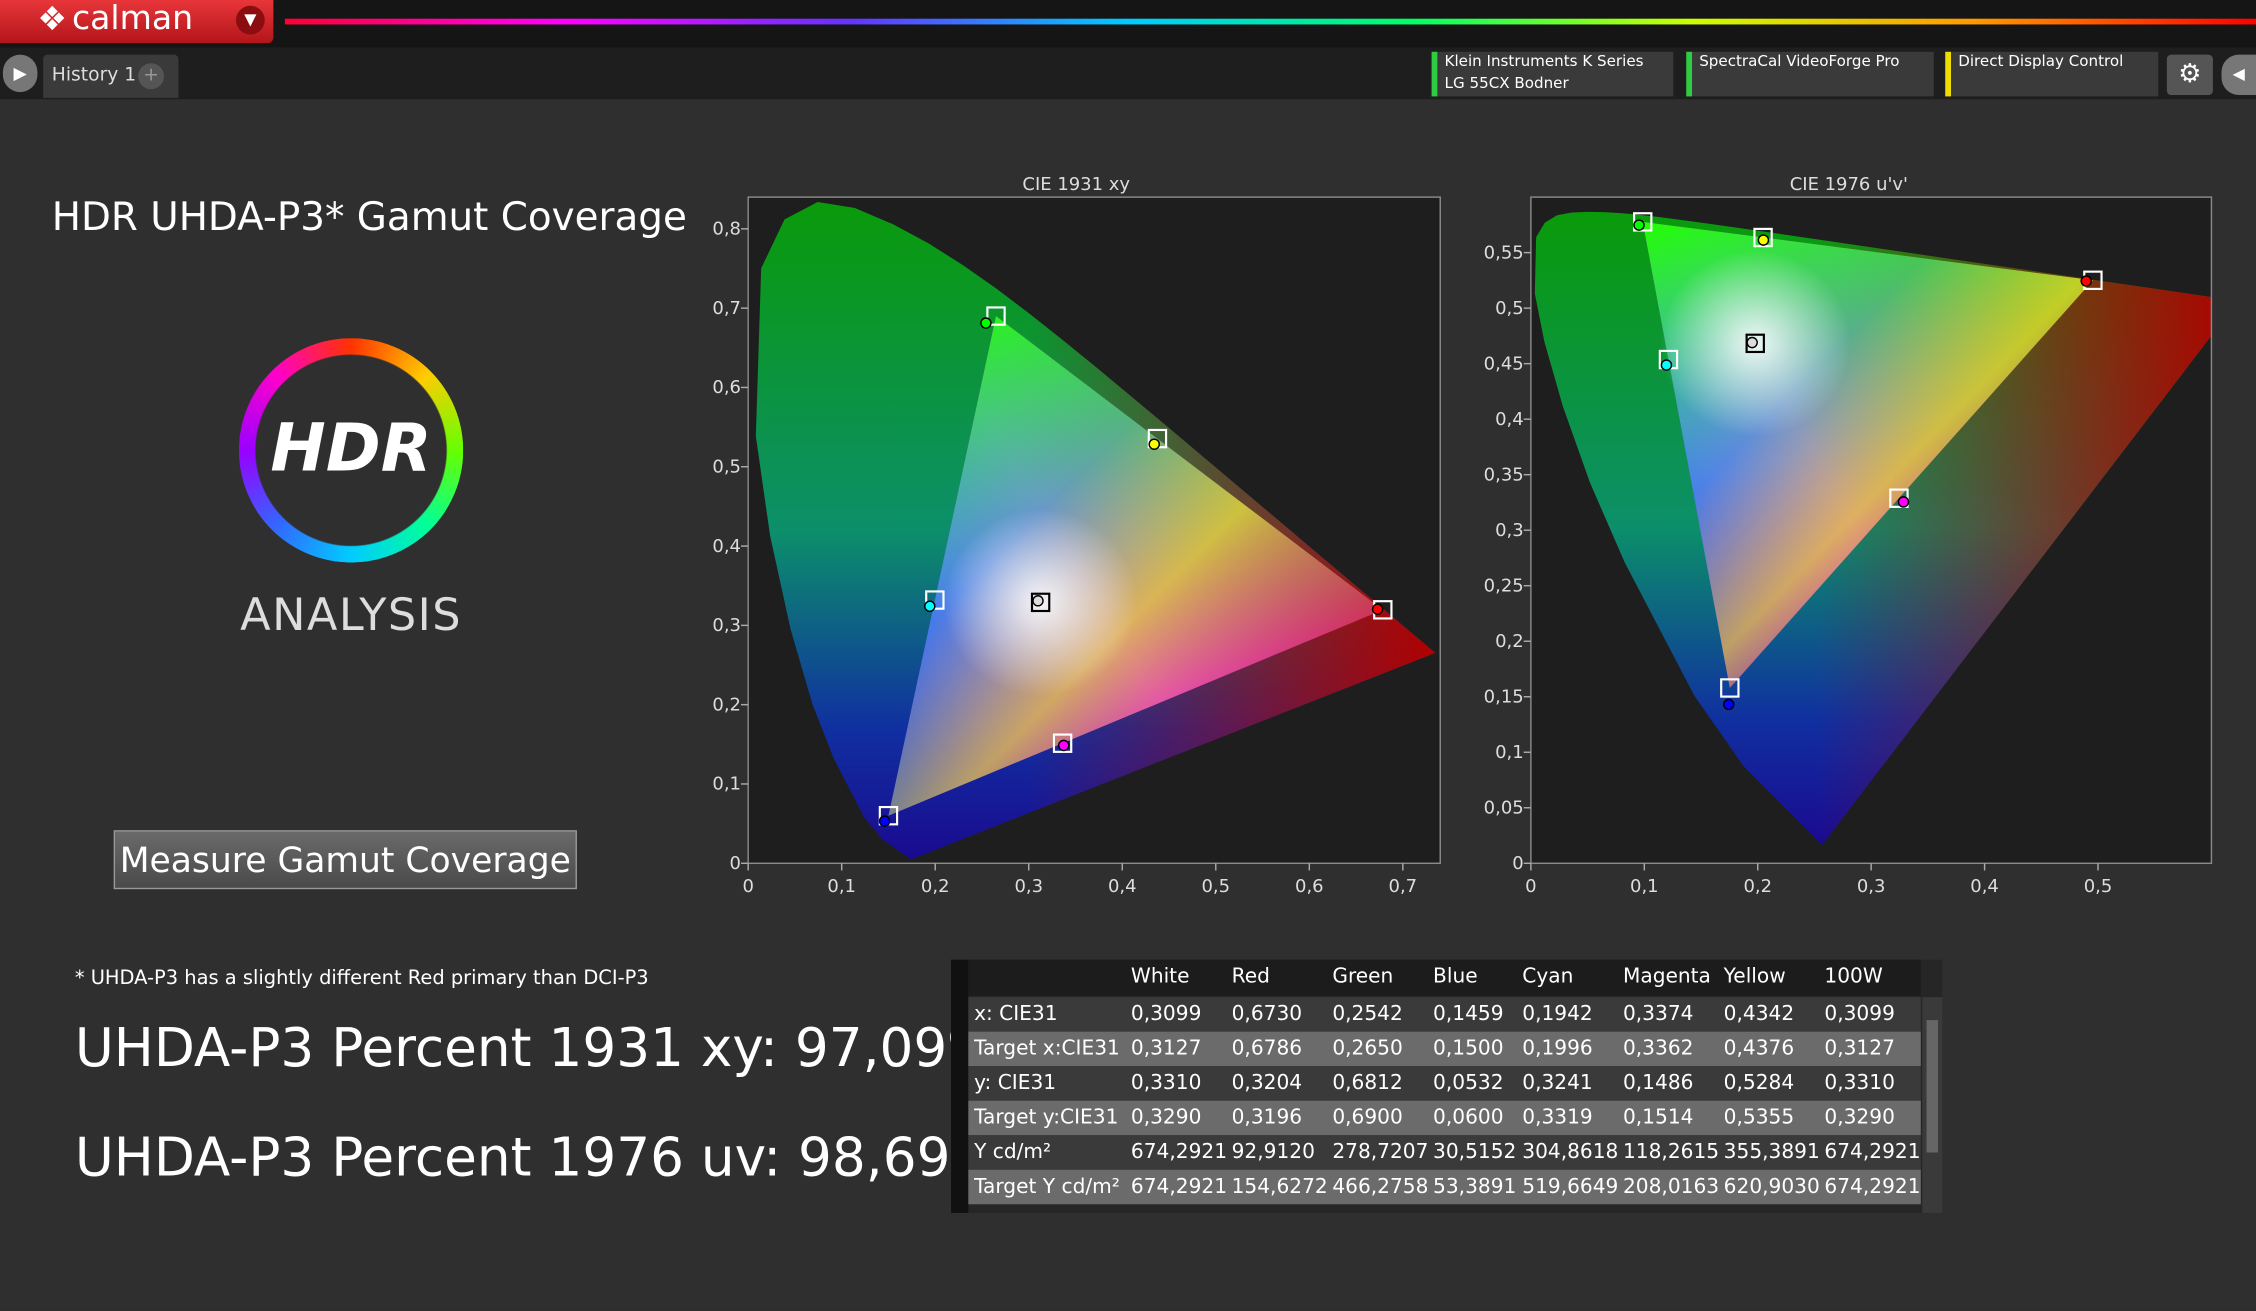  I want to click on y-tick-label: 0,25, so click(1504, 585).